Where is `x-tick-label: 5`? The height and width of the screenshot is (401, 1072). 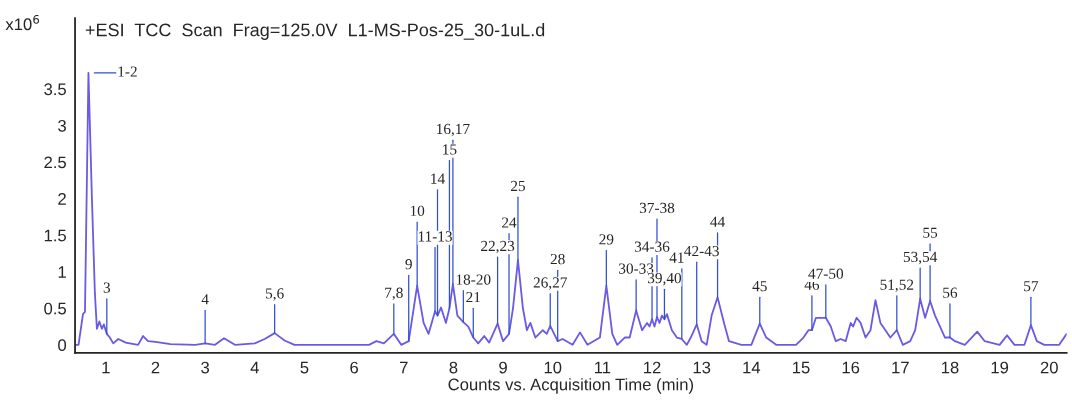
x-tick-label: 5 is located at coordinates (304, 367).